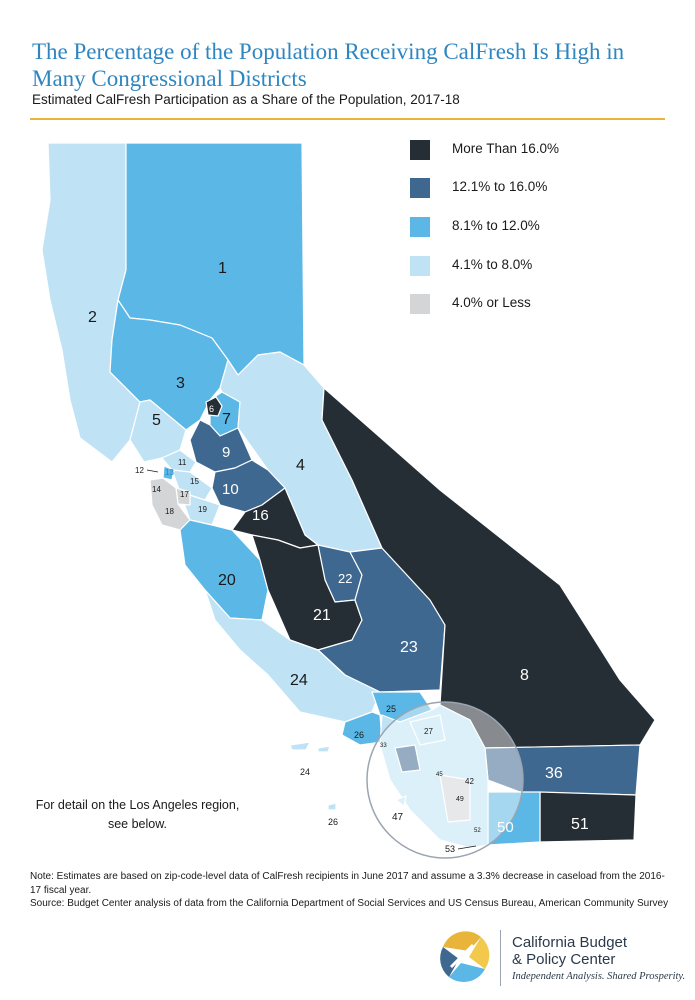 Image resolution: width=695 pixels, height=1000 pixels. I want to click on legend-label: 12.1% to 16.0%, so click(500, 186).